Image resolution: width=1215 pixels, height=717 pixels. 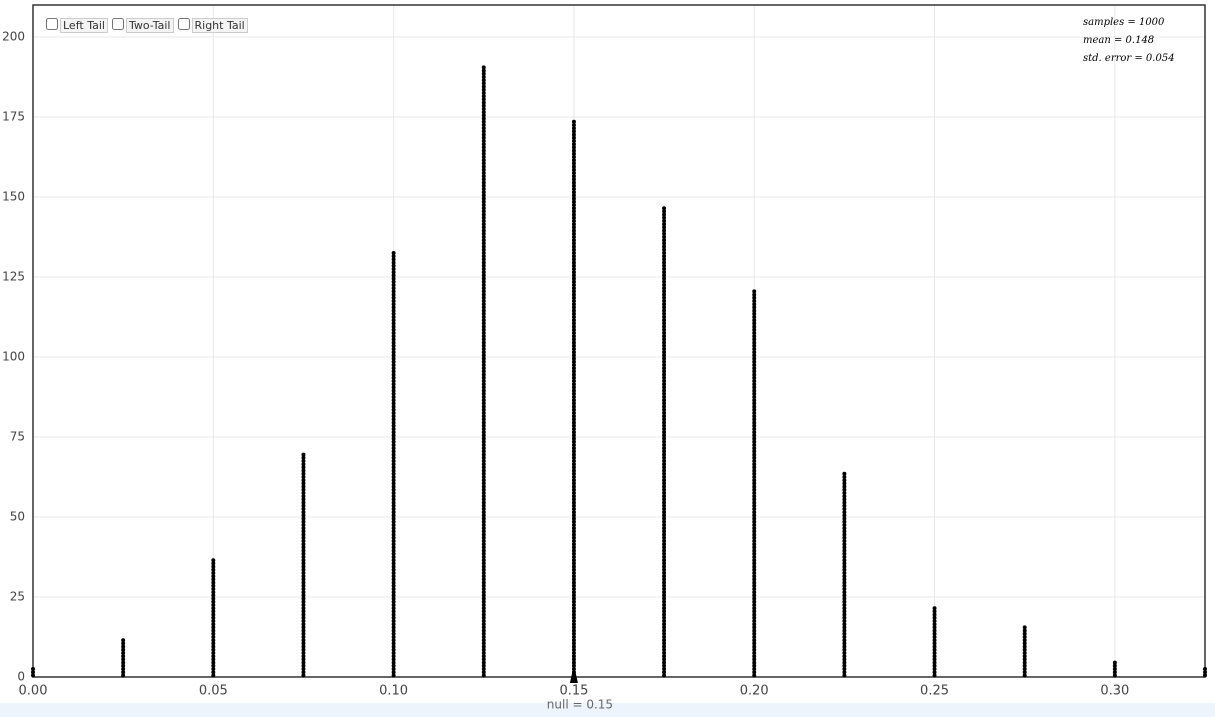 I want to click on x-tick-label: 0.10, so click(x=393, y=691).